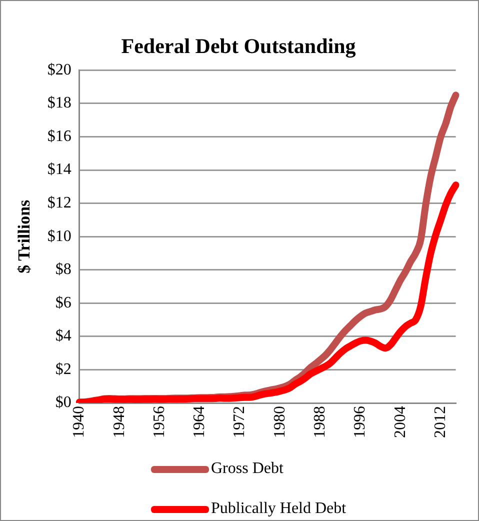 The image size is (479, 521). Describe the element at coordinates (63, 303) in the screenshot. I see `y-tick-label: $6` at that location.